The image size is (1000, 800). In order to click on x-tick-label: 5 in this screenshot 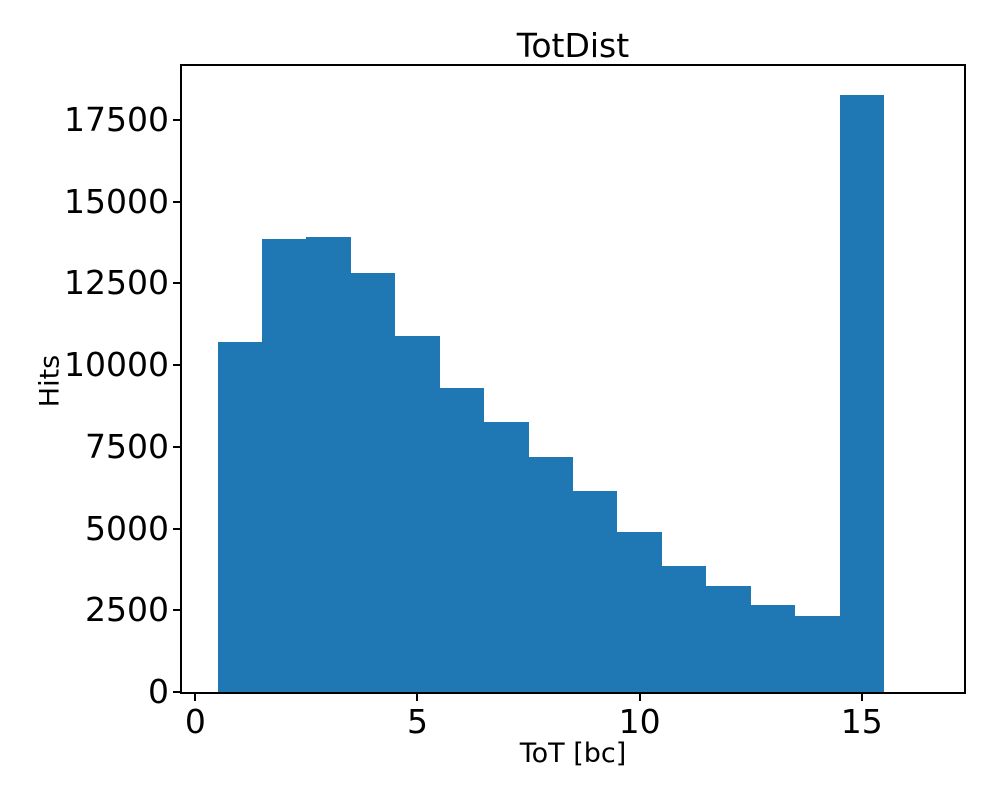, I will do `click(417, 721)`.